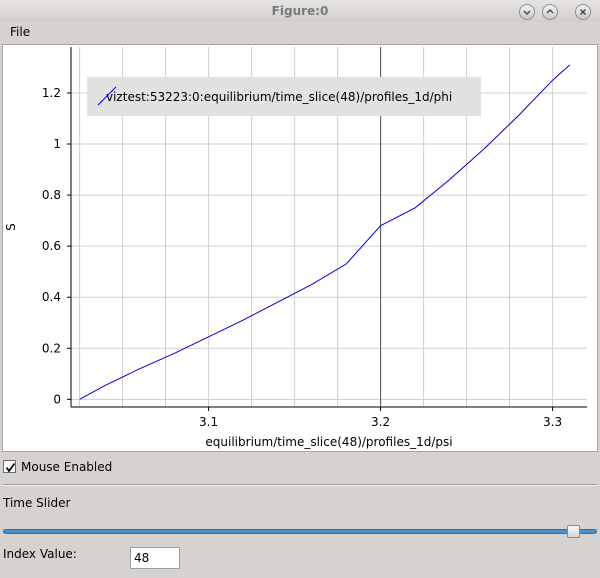 The image size is (600, 578). Describe the element at coordinates (573, 531) in the screenshot. I see `time-slider-handle` at that location.